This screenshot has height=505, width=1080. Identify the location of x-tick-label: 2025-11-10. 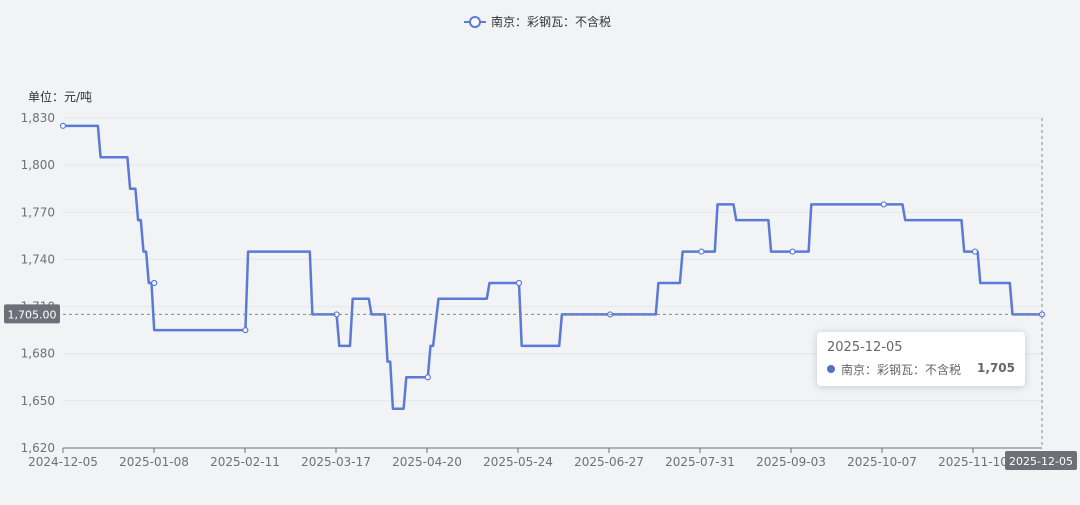
(973, 462).